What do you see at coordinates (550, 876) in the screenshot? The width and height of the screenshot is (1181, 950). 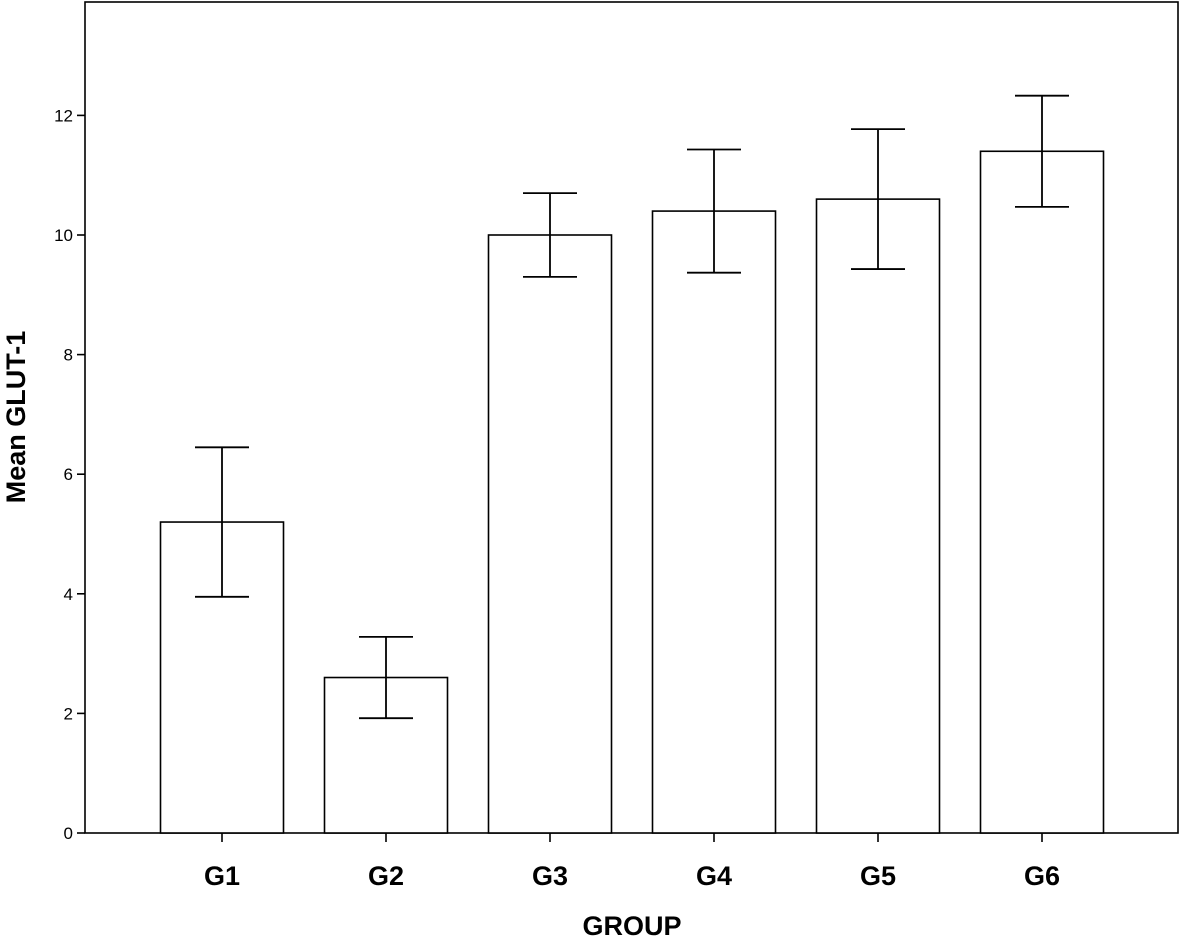 I see `x-tick-label: G3` at bounding box center [550, 876].